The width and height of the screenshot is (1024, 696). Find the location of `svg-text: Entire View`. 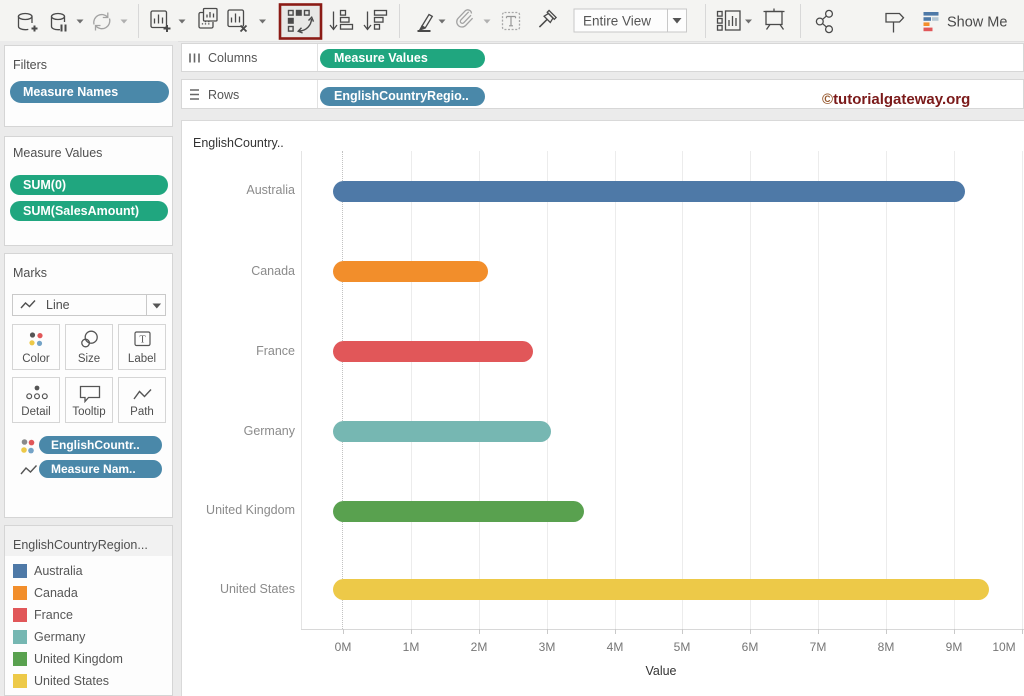

svg-text: Entire View is located at coordinates (617, 21).